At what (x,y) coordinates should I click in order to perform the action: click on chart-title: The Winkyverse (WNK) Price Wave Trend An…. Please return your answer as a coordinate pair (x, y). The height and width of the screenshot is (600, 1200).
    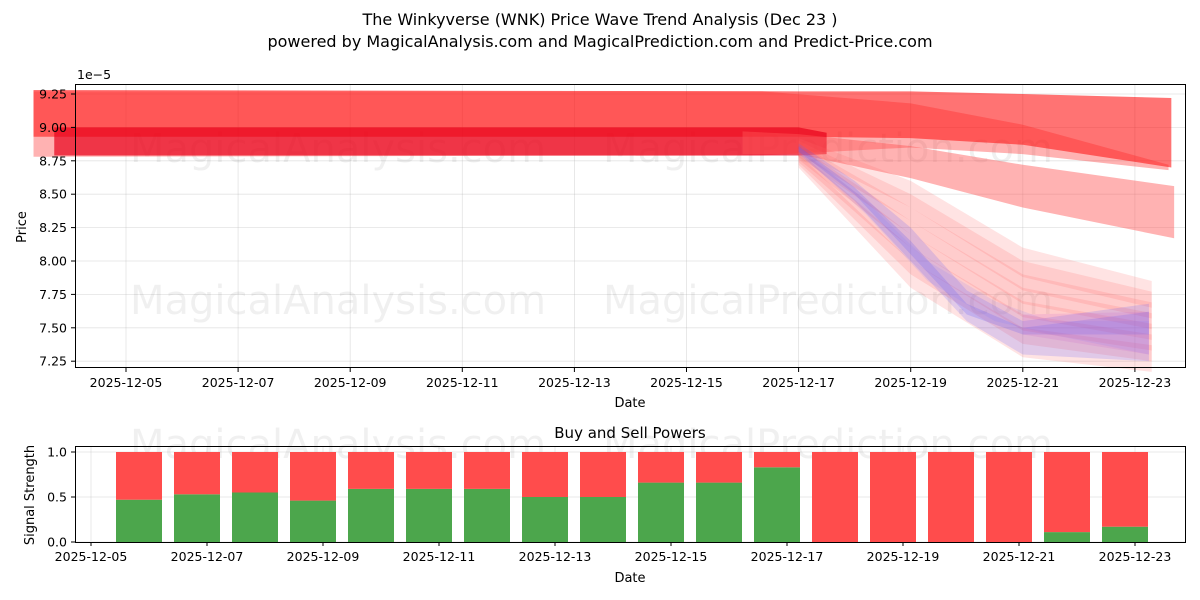
    Looking at the image, I should click on (600, 19).